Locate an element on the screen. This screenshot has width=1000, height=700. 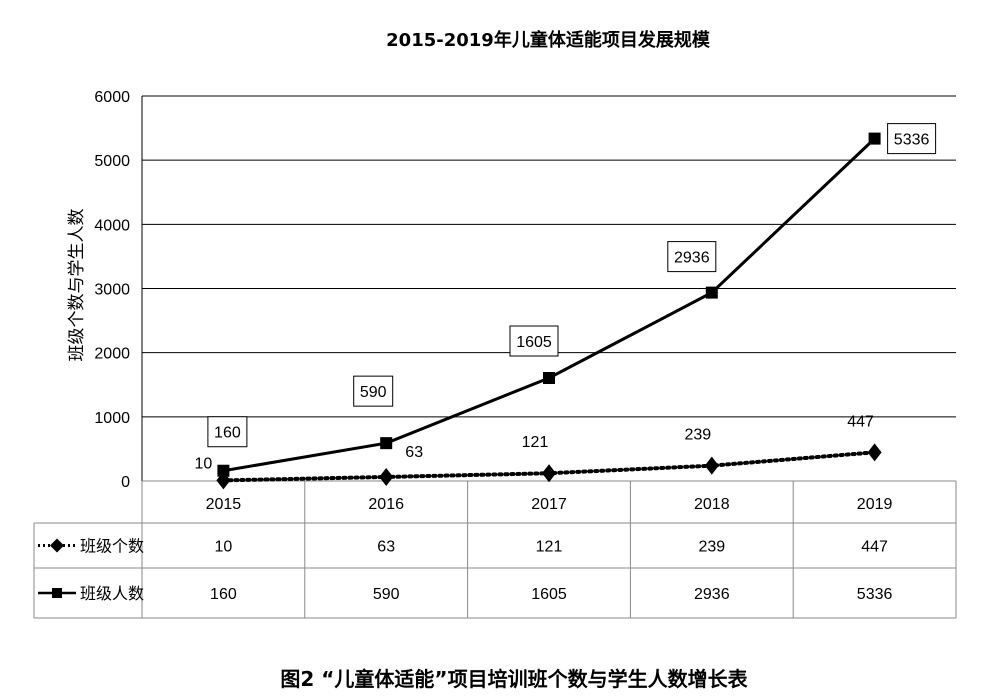
x-tick-label: 2018 is located at coordinates (712, 504).